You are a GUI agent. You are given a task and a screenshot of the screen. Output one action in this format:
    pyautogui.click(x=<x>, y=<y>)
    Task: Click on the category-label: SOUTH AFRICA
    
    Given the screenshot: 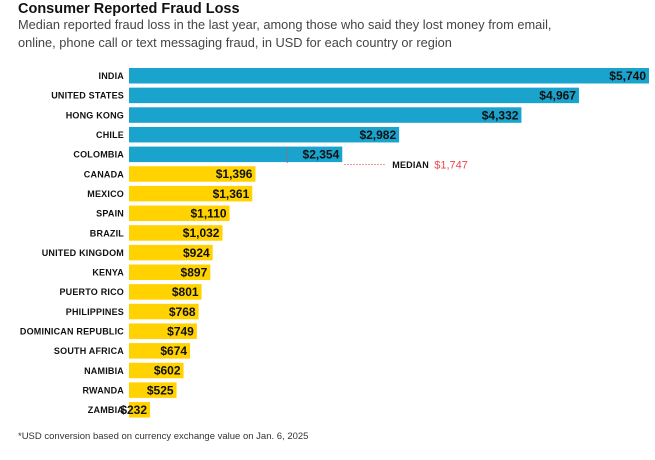 What is the action you would take?
    pyautogui.click(x=89, y=351)
    